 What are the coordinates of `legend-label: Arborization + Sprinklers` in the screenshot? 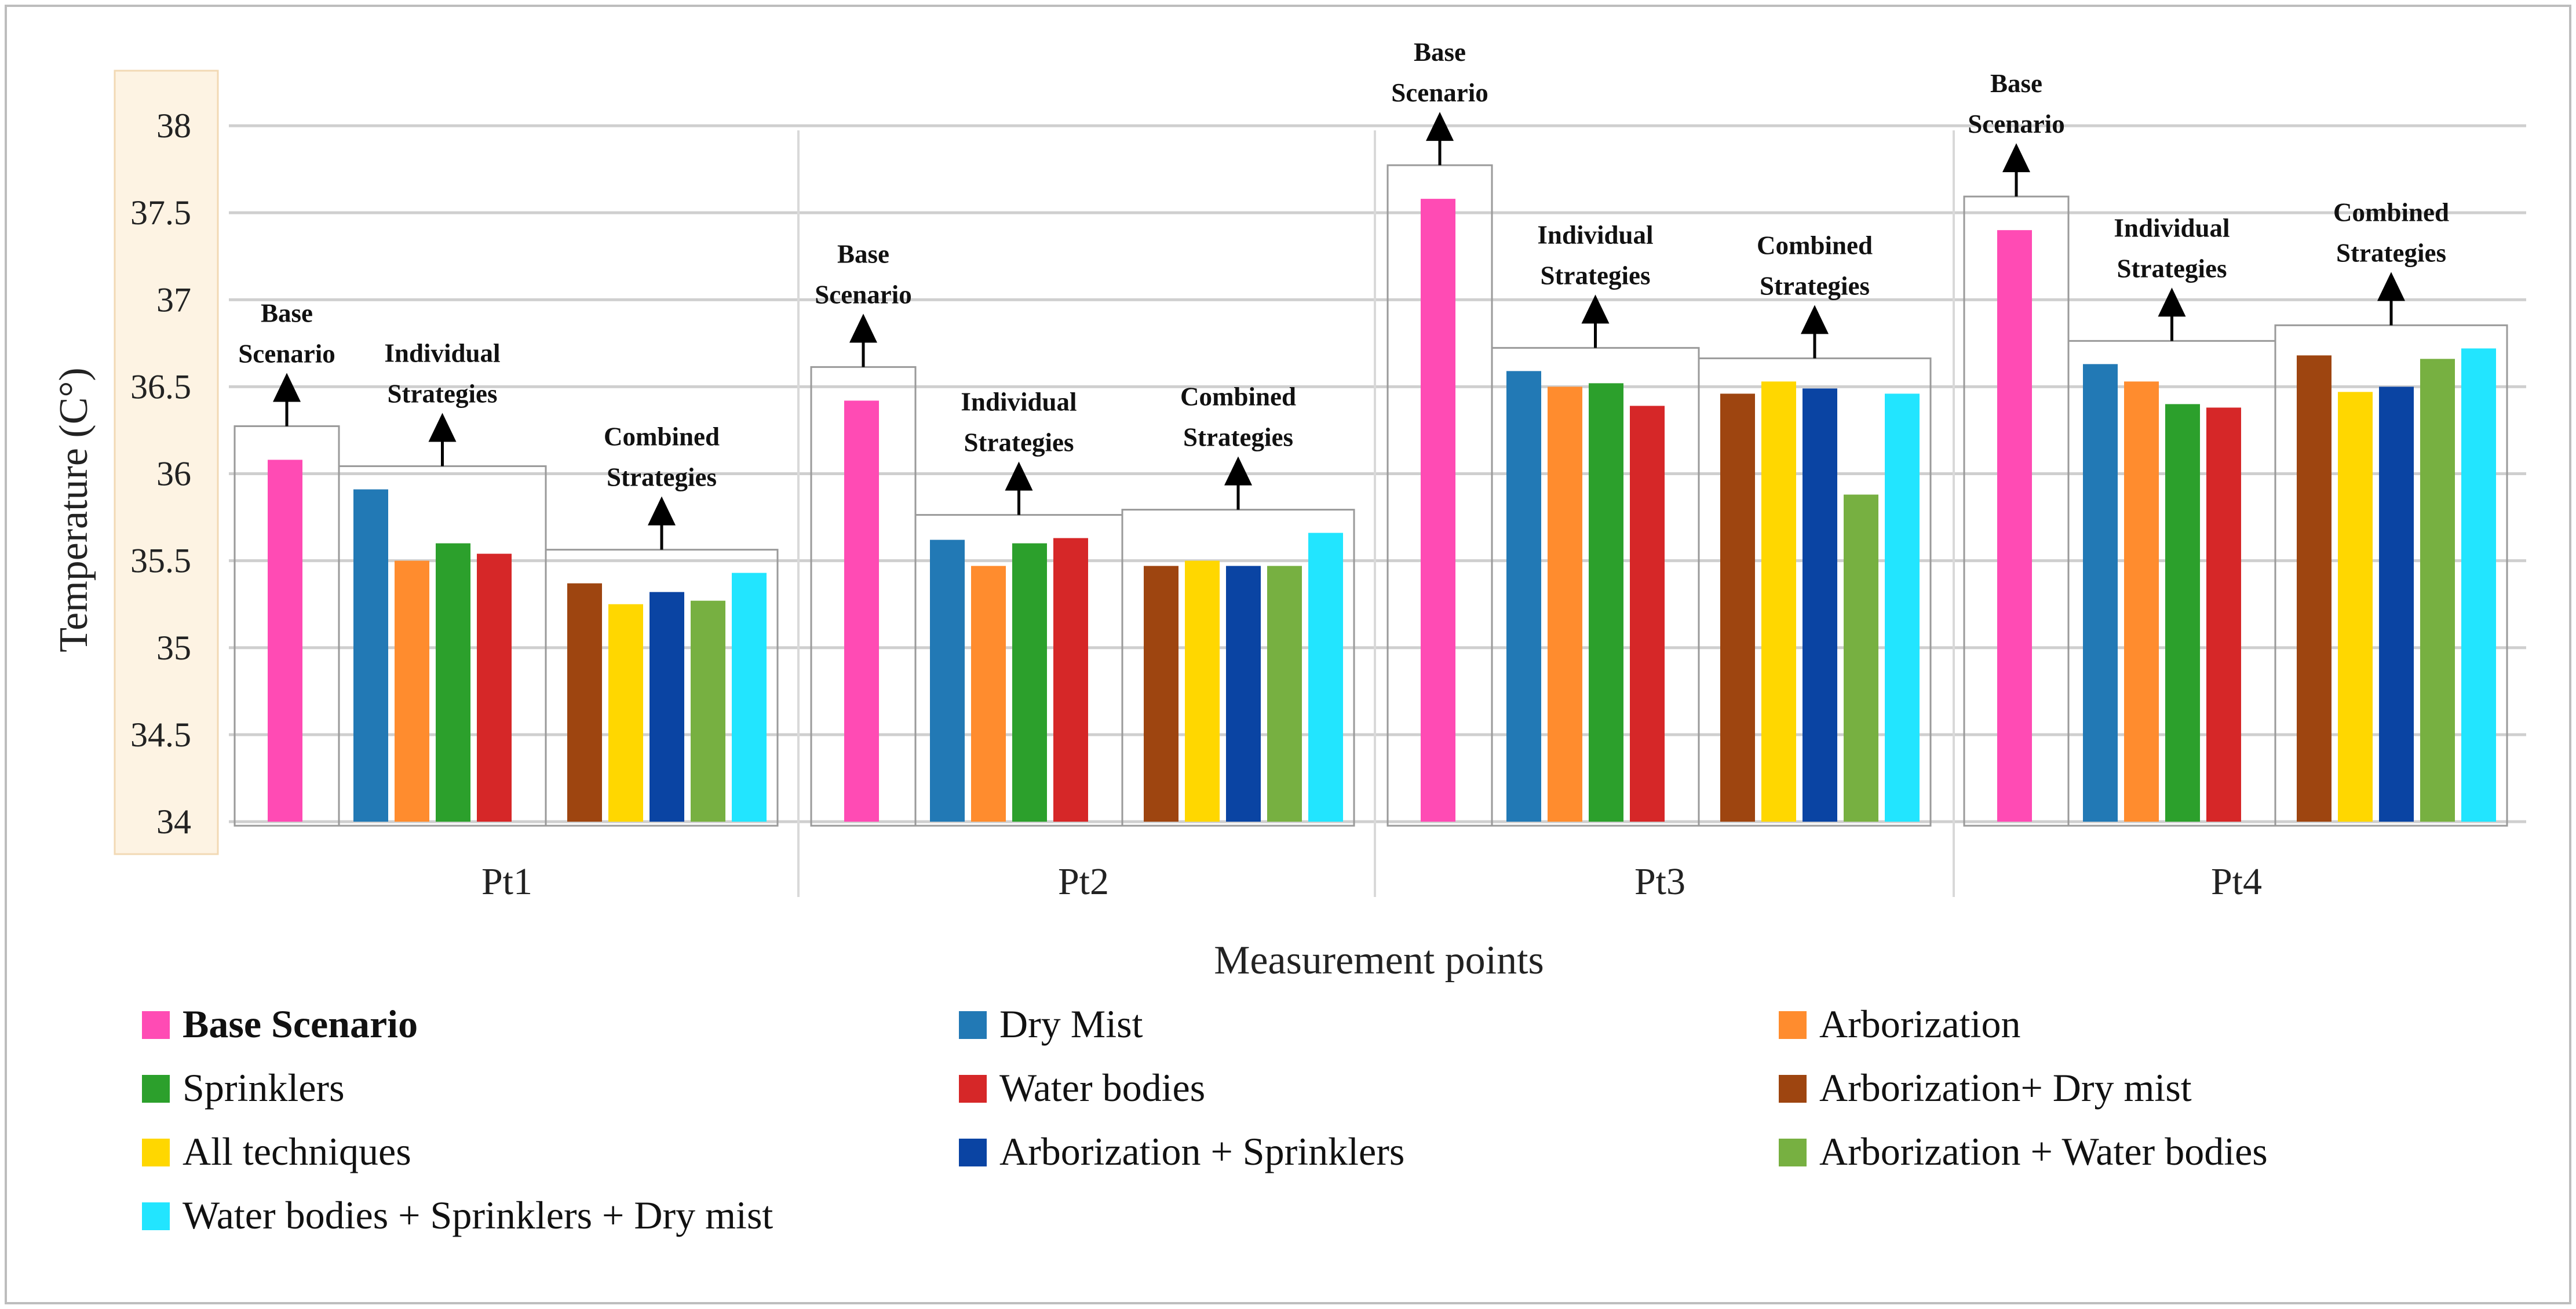 It's located at (1201, 1151).